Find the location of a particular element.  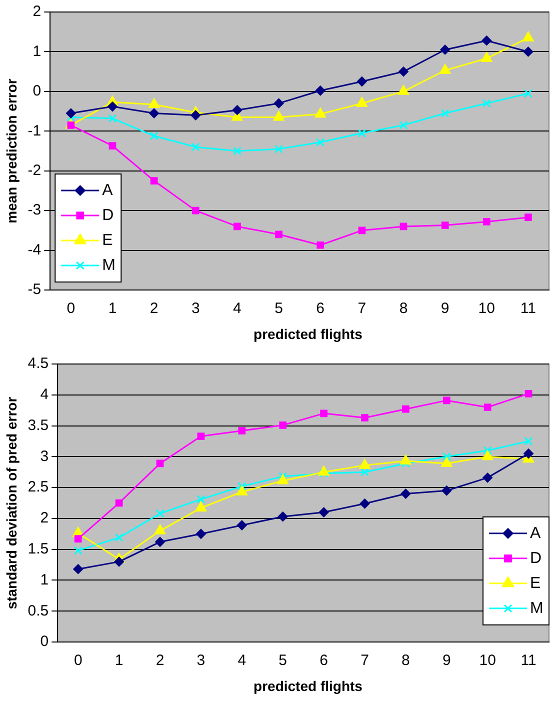

y-tick-label: 1.5 is located at coordinates (38, 549).